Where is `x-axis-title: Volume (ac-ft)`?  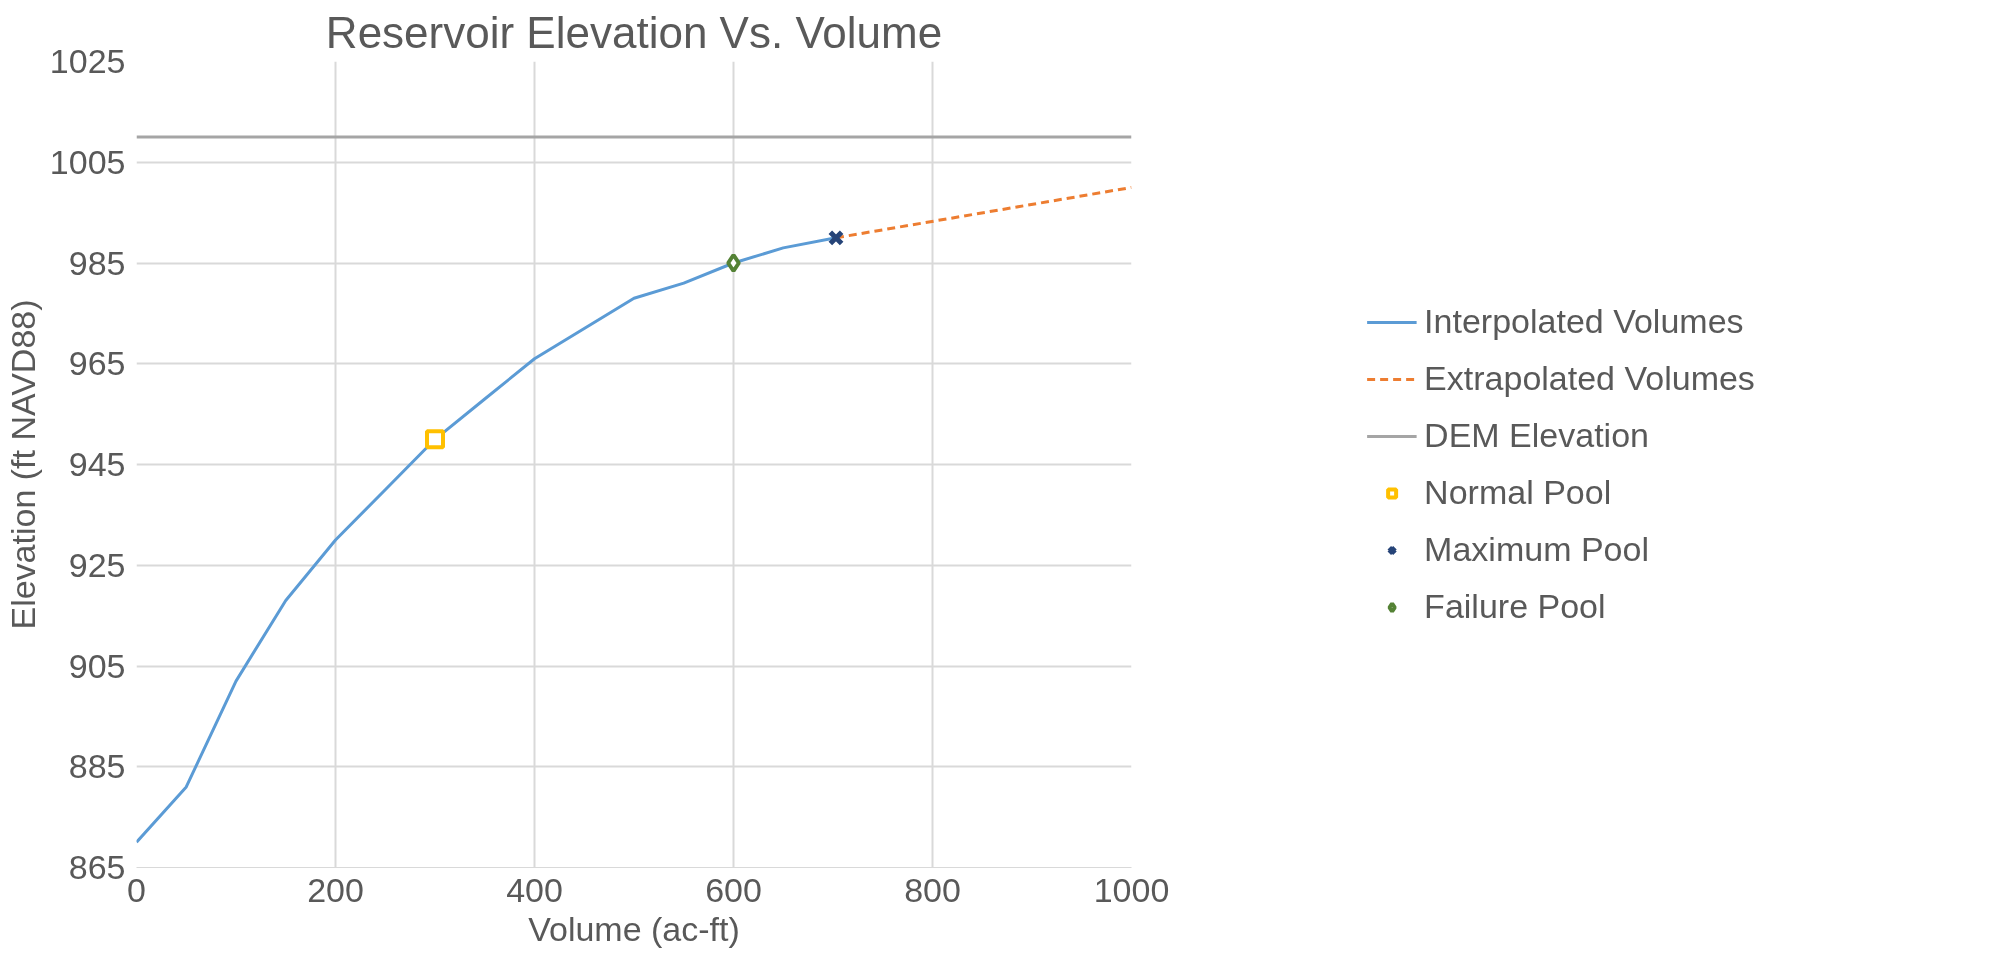 x-axis-title: Volume (ac-ft) is located at coordinates (634, 928).